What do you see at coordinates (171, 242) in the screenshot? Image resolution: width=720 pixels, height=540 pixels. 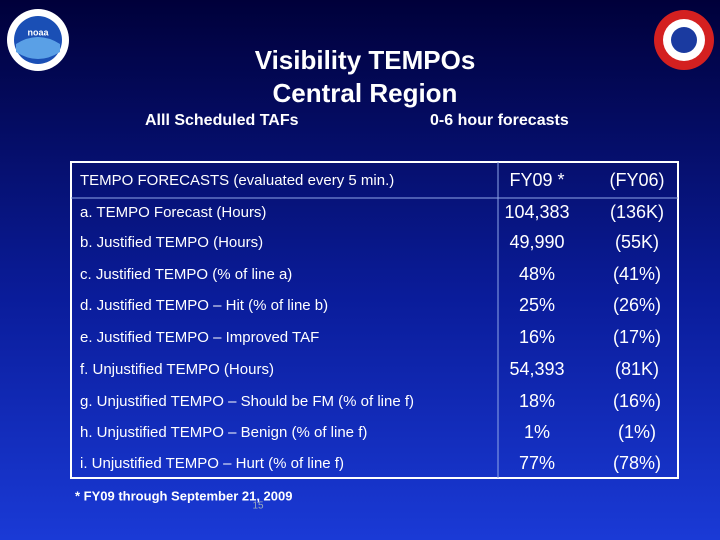 I see `table-label: b. Justified TEMPO (Hours)` at bounding box center [171, 242].